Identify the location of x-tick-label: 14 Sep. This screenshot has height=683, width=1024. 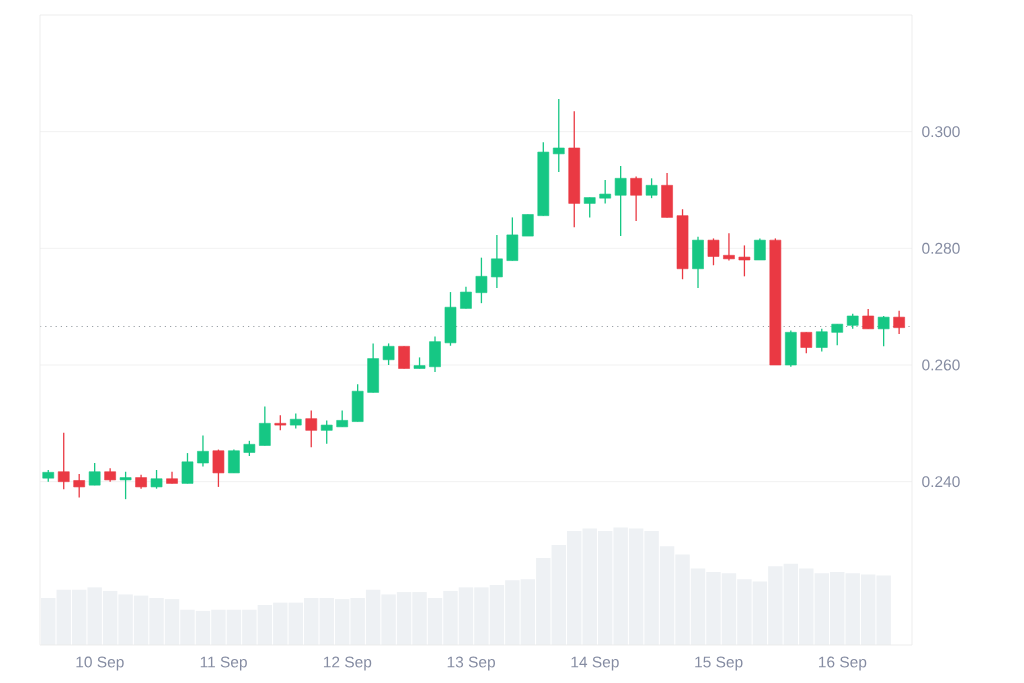
(595, 663).